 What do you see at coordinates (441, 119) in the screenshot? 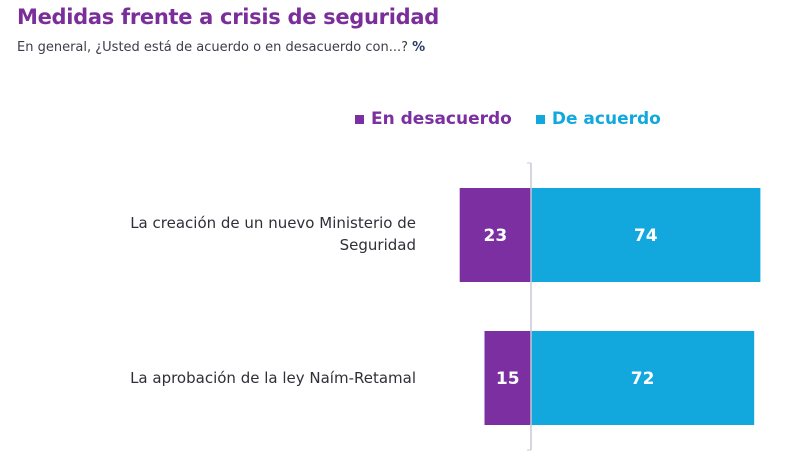
I see `legend-label-desacuerdo: En desacuerdo` at bounding box center [441, 119].